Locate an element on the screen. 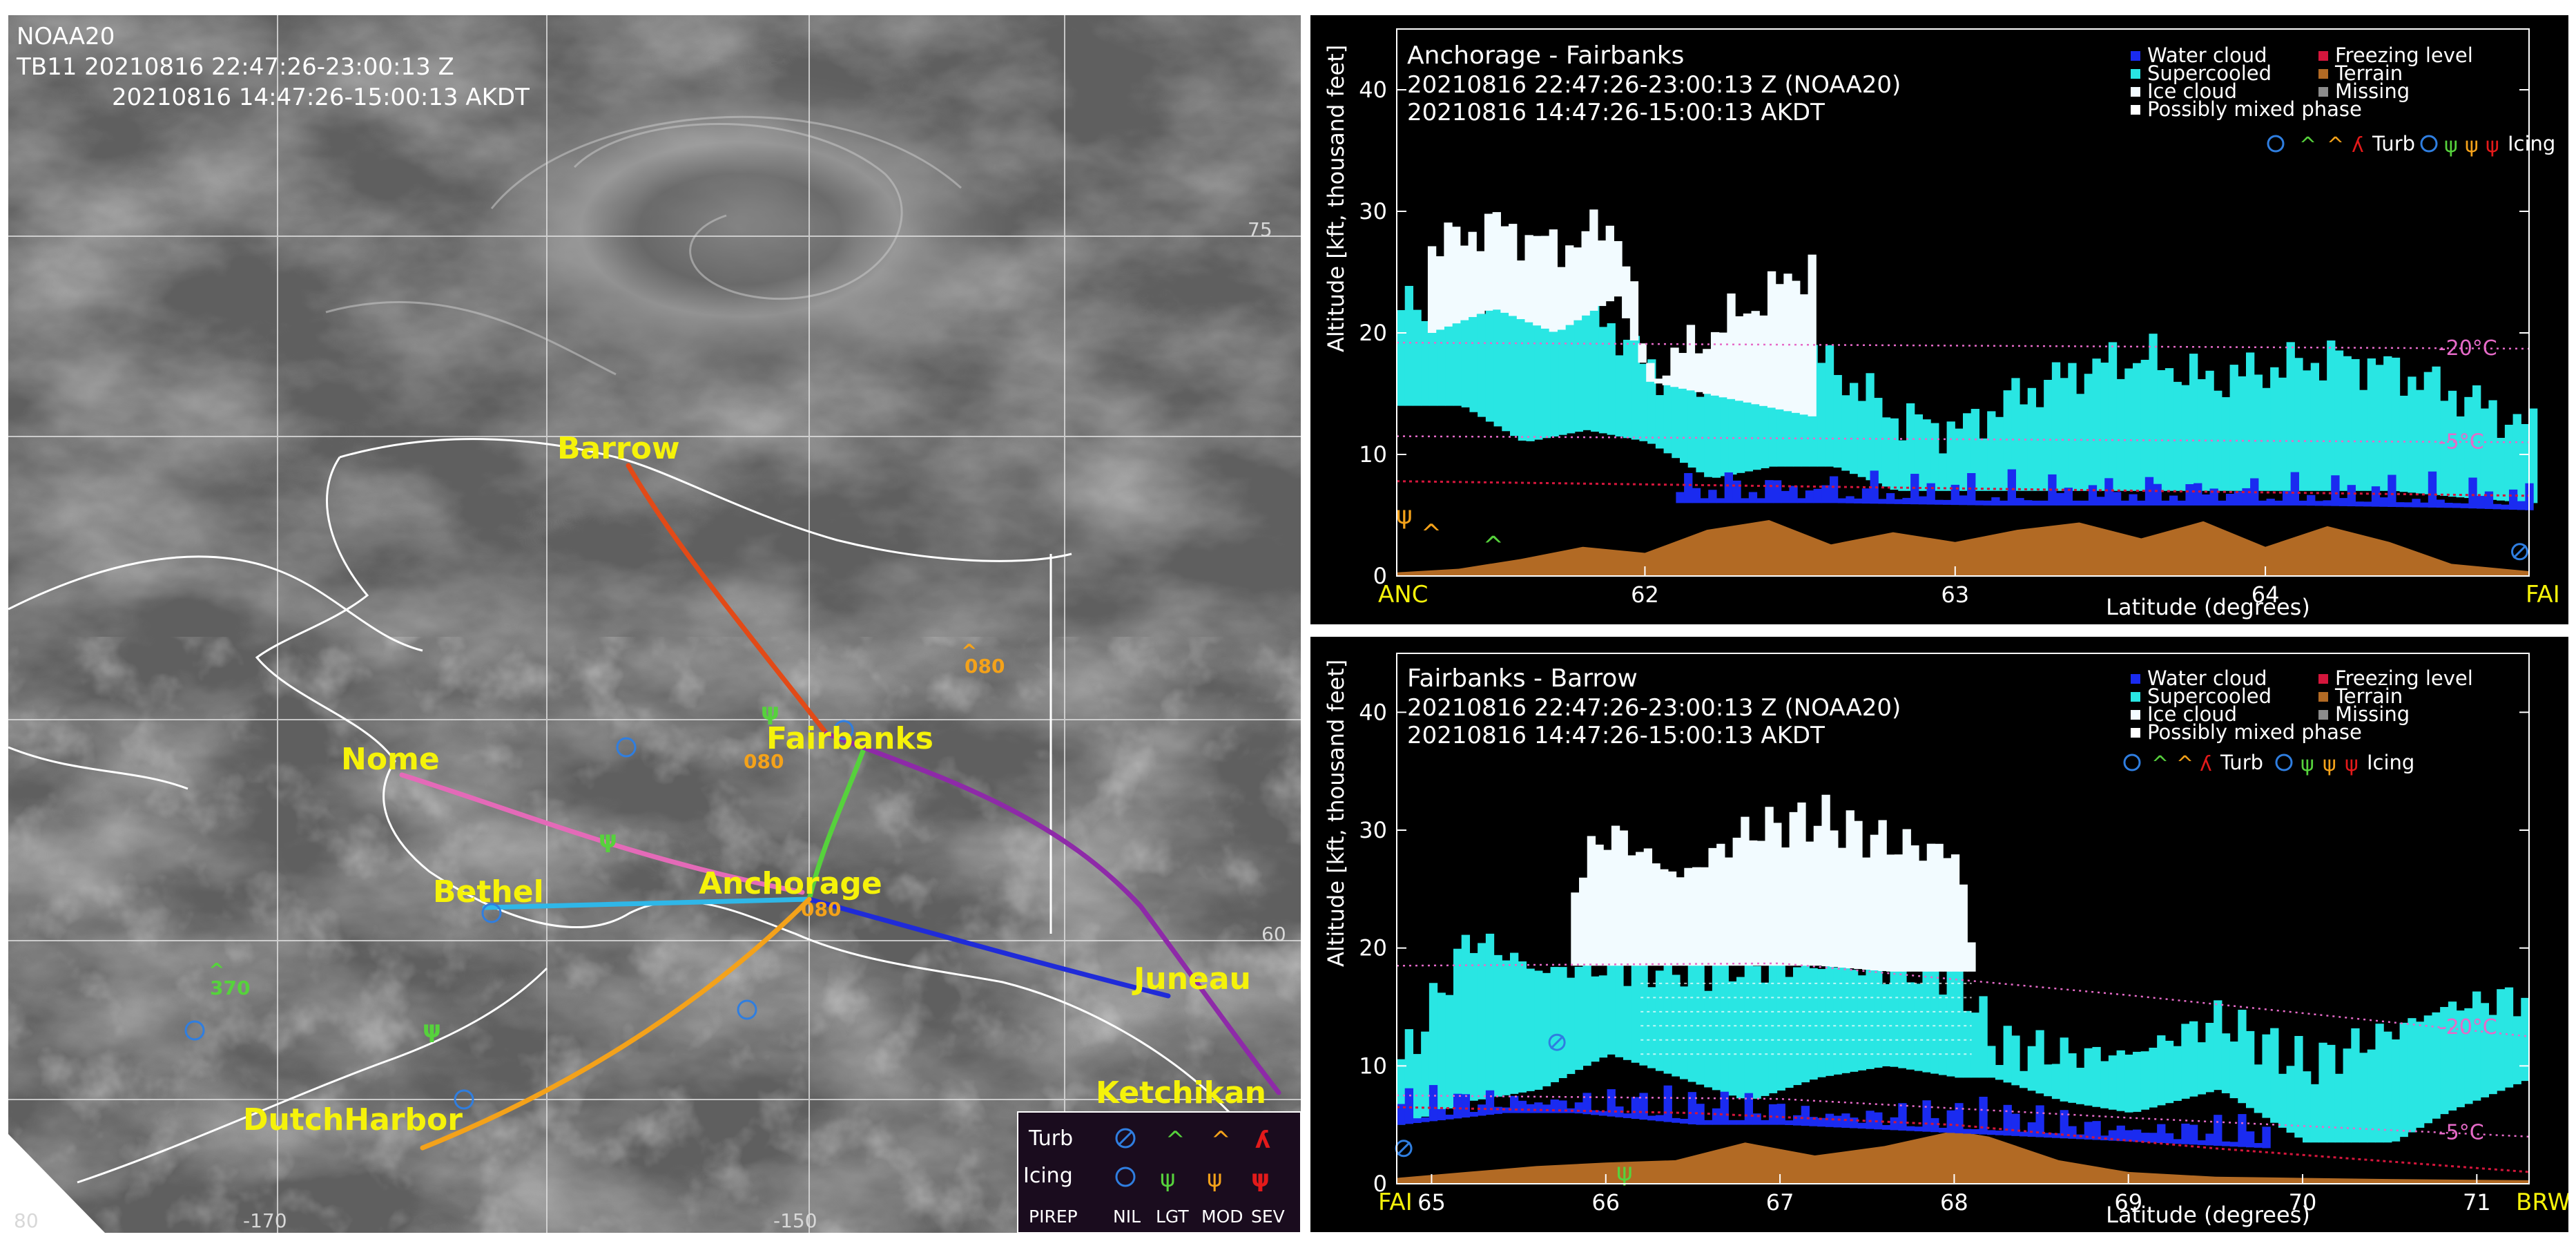 The image size is (2576, 1248). legend-water-cloud: Water cloud is located at coordinates (2207, 55).